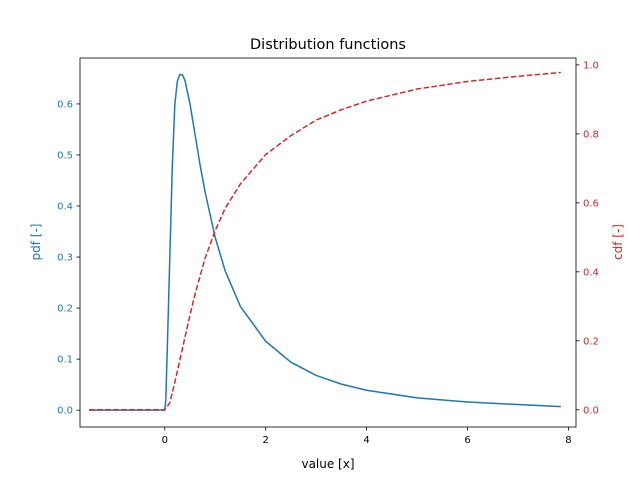 The image size is (640, 484). Describe the element at coordinates (65, 207) in the screenshot. I see `y-left-tick-label: 0.4` at that location.